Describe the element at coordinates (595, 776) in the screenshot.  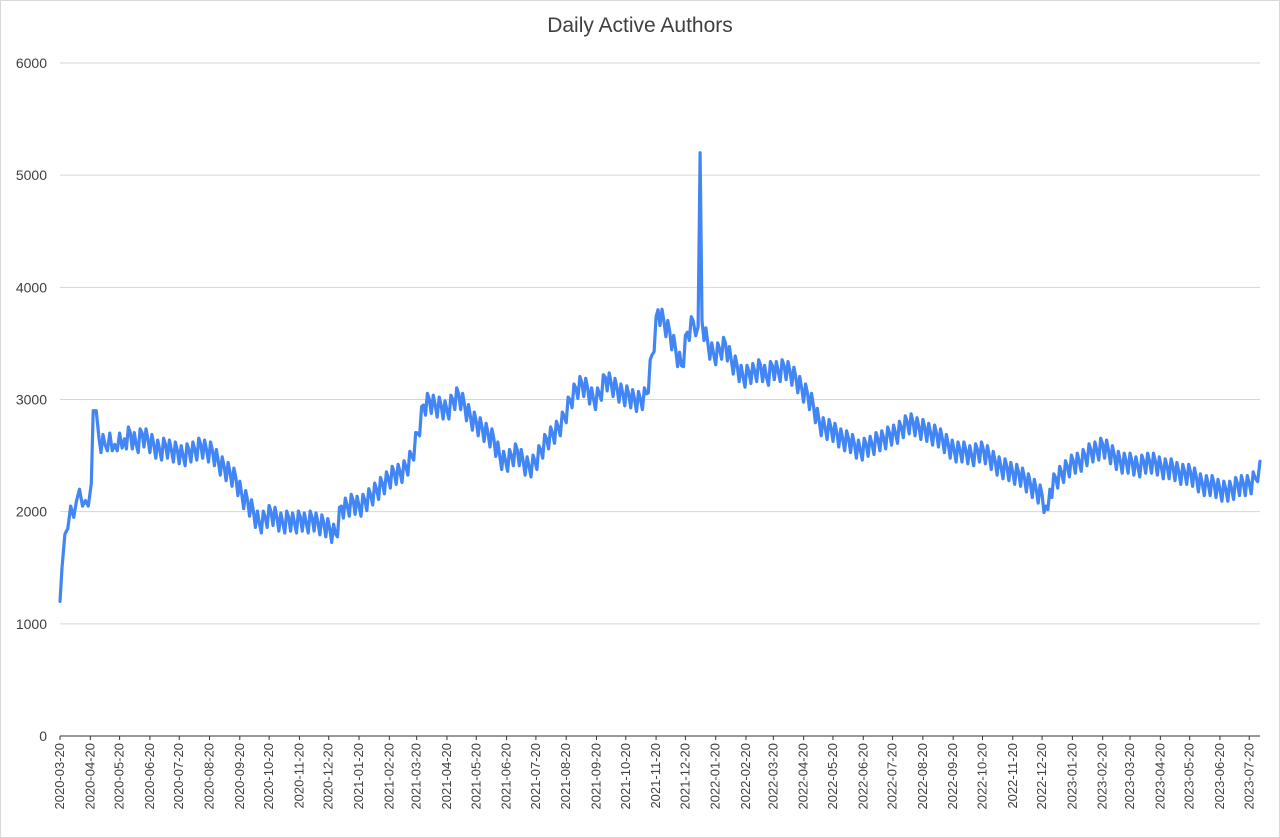
I see `x-tick-label: 2021-09-20` at that location.